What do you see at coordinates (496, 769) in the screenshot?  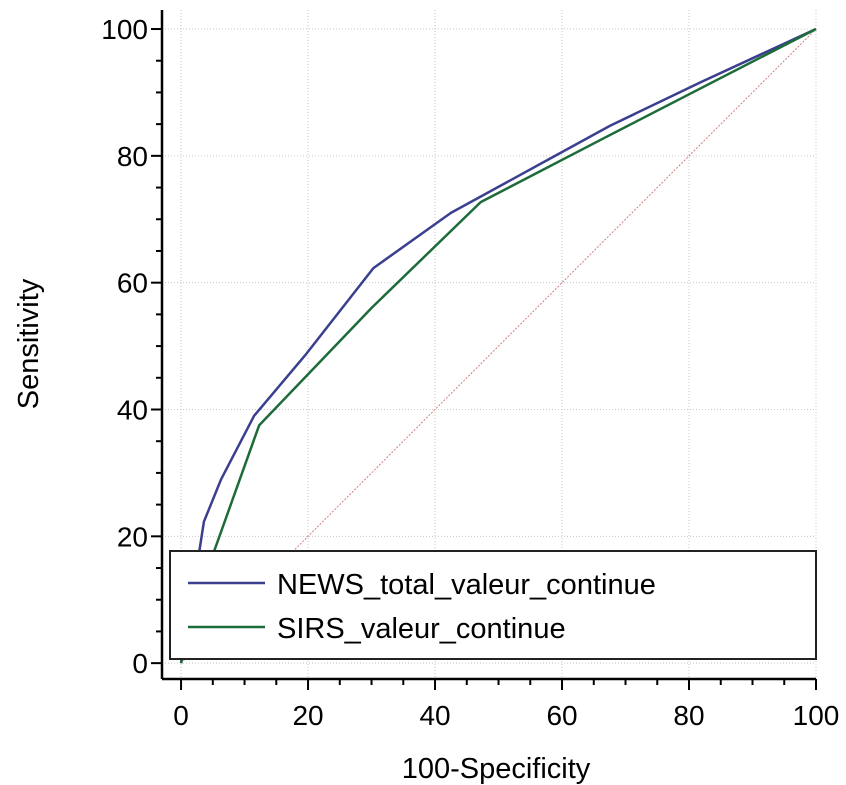 I see `x-axis-title: 100-Specificity` at bounding box center [496, 769].